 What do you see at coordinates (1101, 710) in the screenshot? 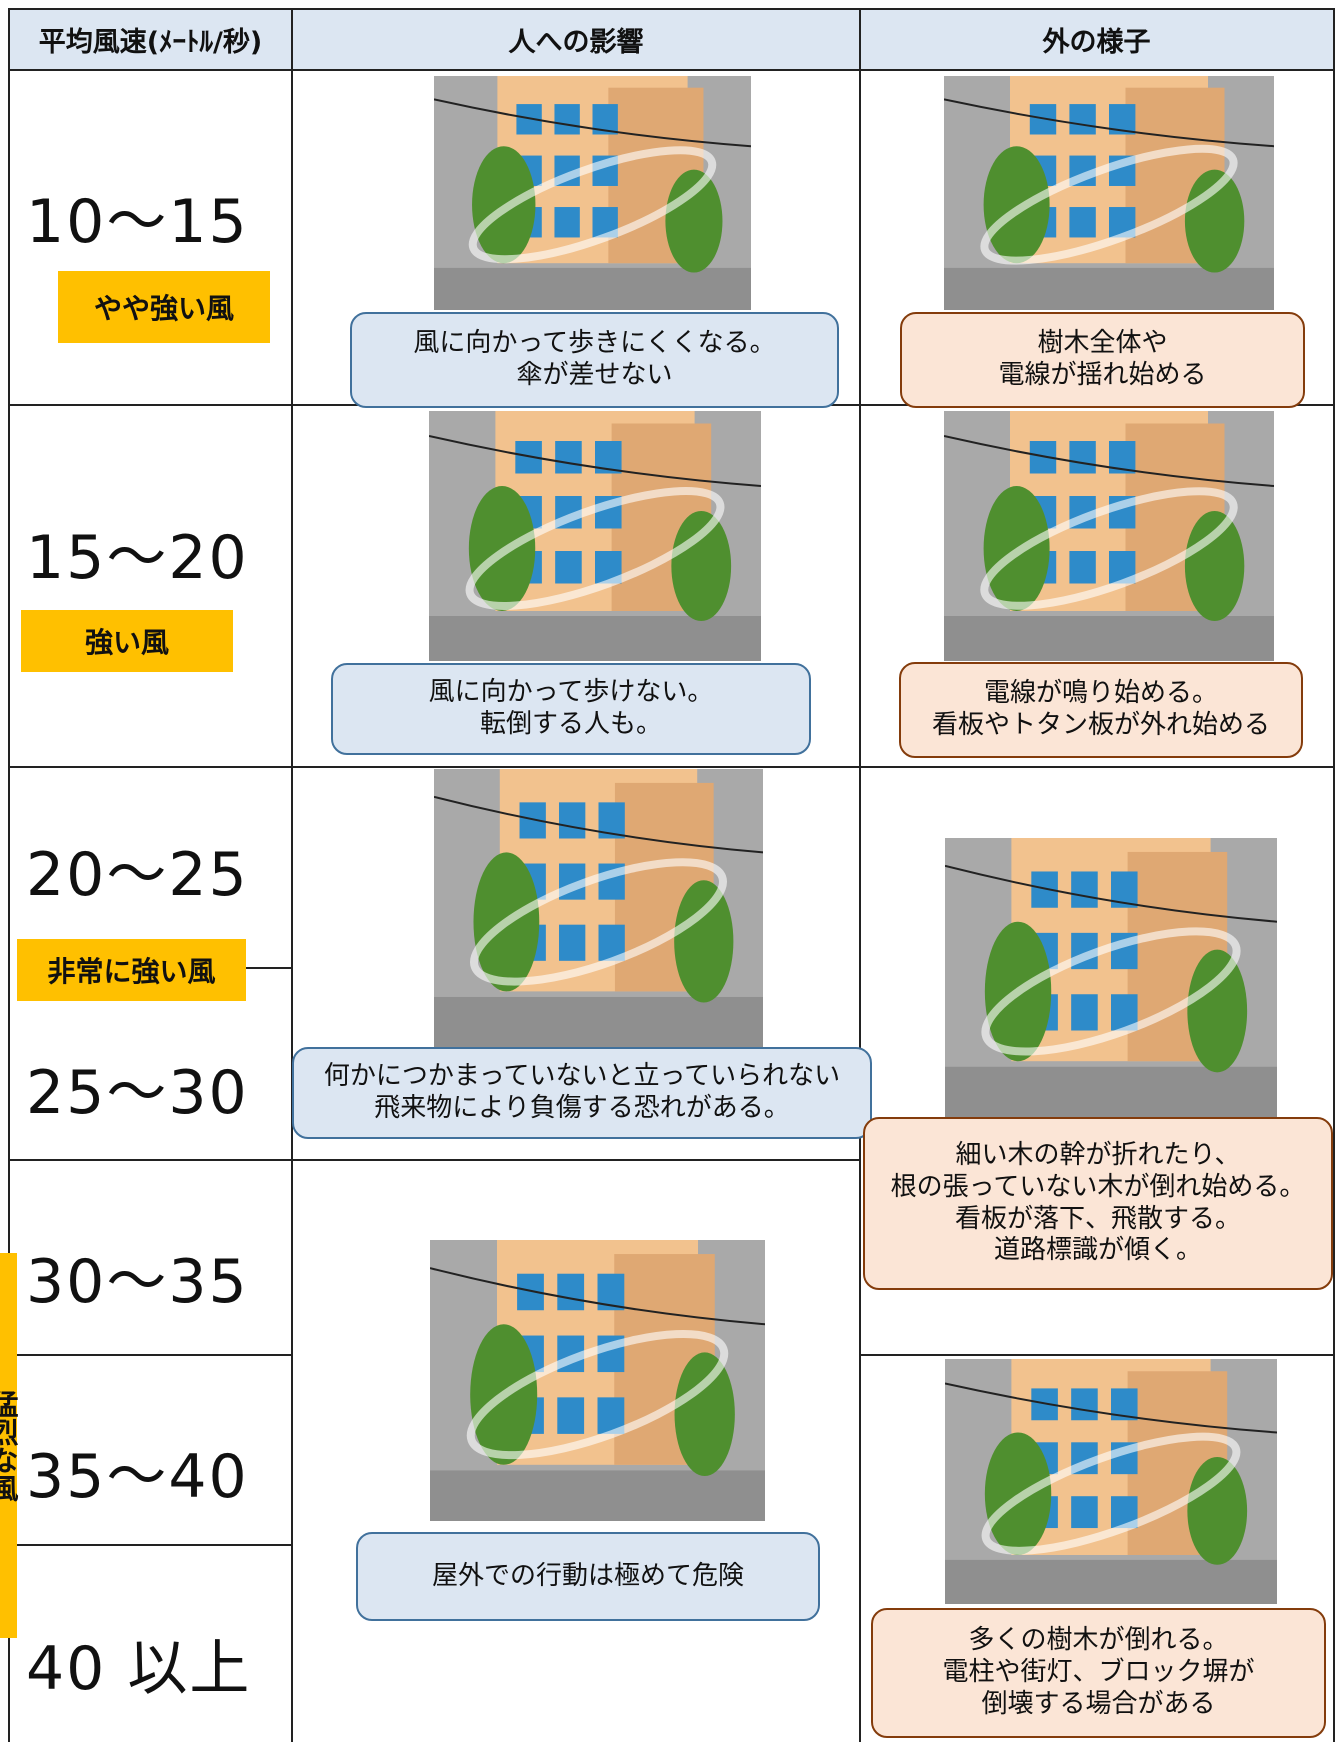
I see `outside-effect: 電線が鳴り始める。 看板やトタン板が外れ始める` at bounding box center [1101, 710].